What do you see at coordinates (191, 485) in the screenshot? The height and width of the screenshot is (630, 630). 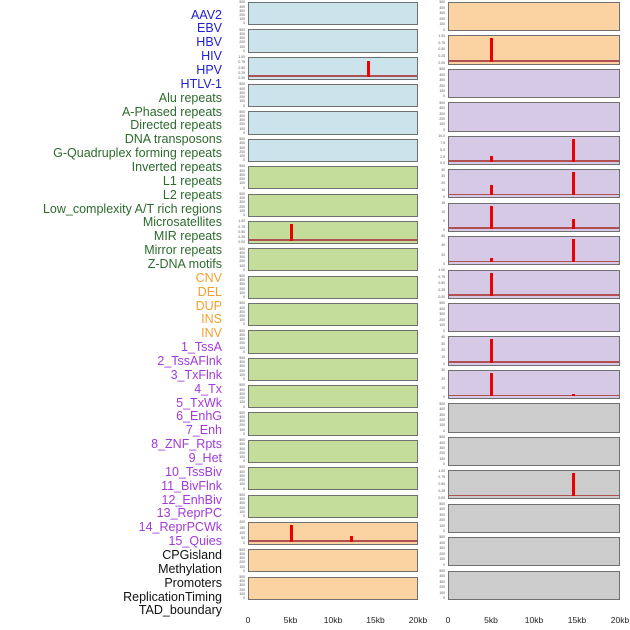 I see `track-label-11-bivflnk: 11_BivFlnk` at bounding box center [191, 485].